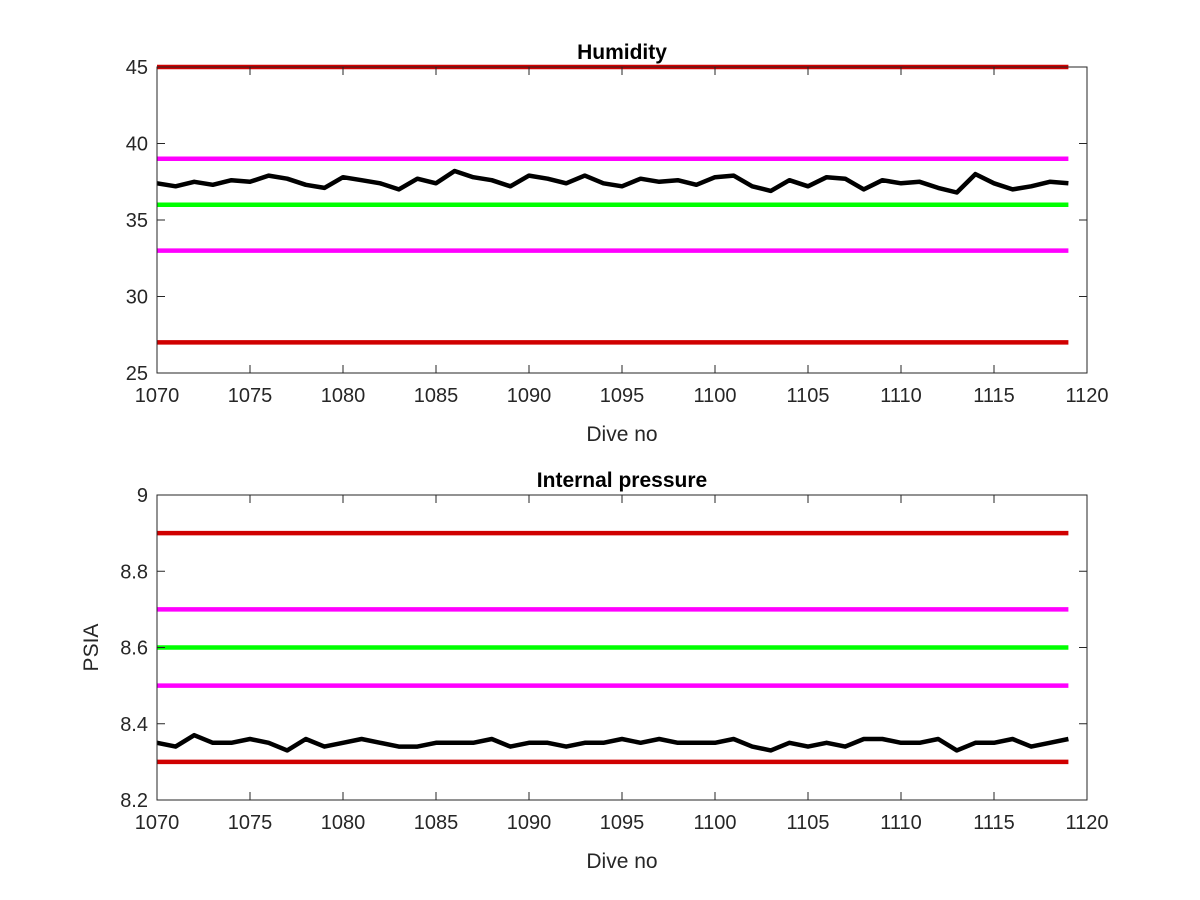  I want to click on y-tick-label: 8.8, so click(134, 572).